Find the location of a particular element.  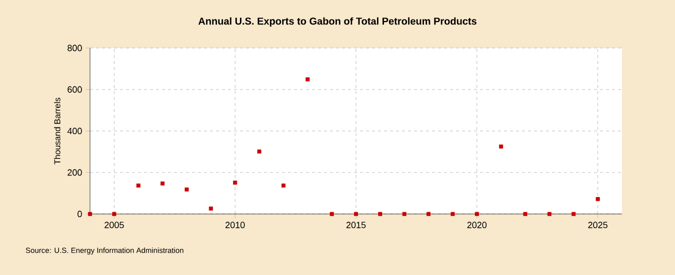

y-tick-label: 600 is located at coordinates (75, 89).